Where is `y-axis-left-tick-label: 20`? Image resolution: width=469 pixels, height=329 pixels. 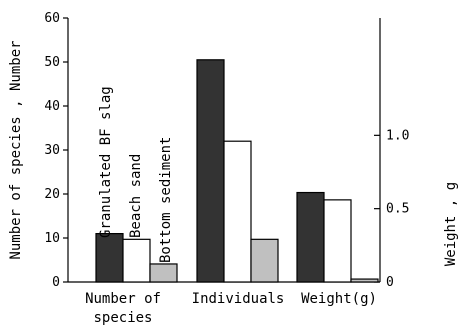 y-axis-left-tick-label: 20 is located at coordinates (52, 194).